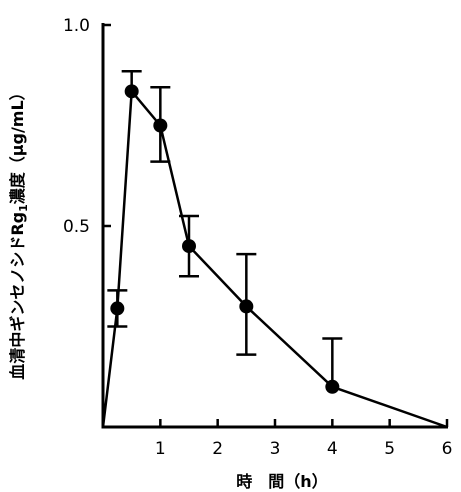 This screenshot has height=492, width=461. What do you see at coordinates (23, 208) in the screenshot?
I see `y-axis-title-subscript: 1` at bounding box center [23, 208].